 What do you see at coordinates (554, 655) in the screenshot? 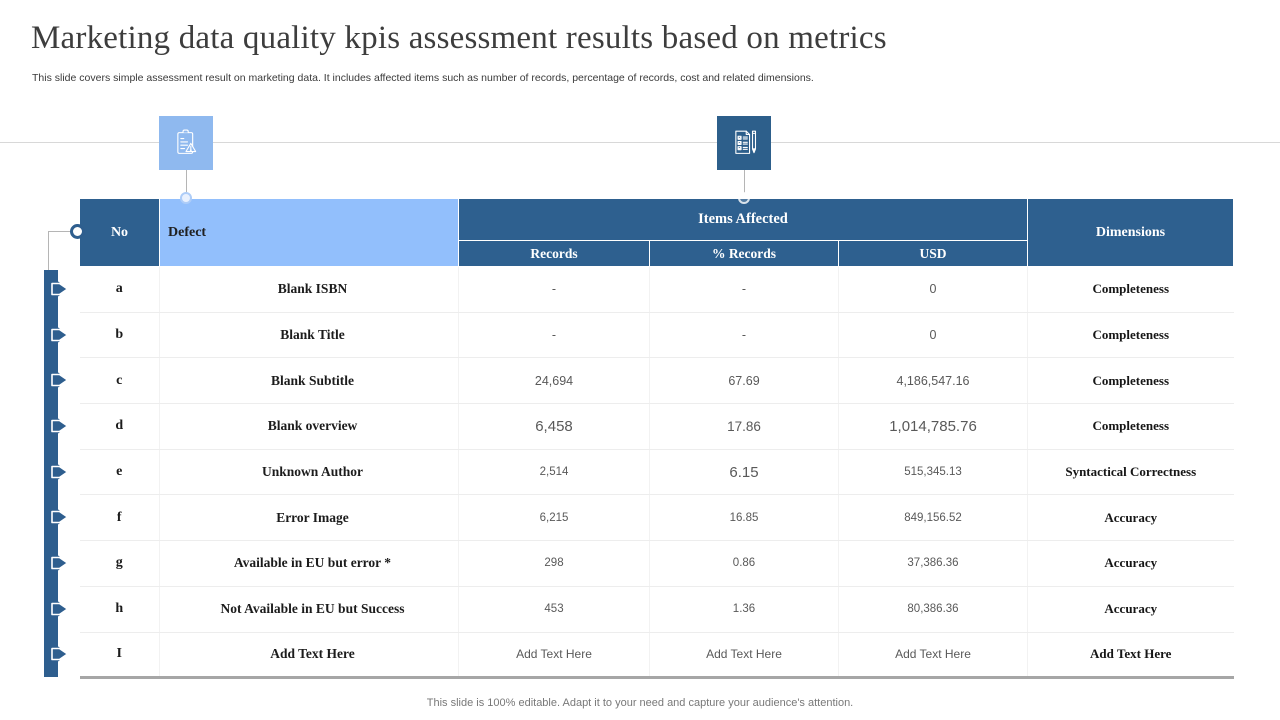
I see `cell-records: Add Text Here` at bounding box center [554, 655].